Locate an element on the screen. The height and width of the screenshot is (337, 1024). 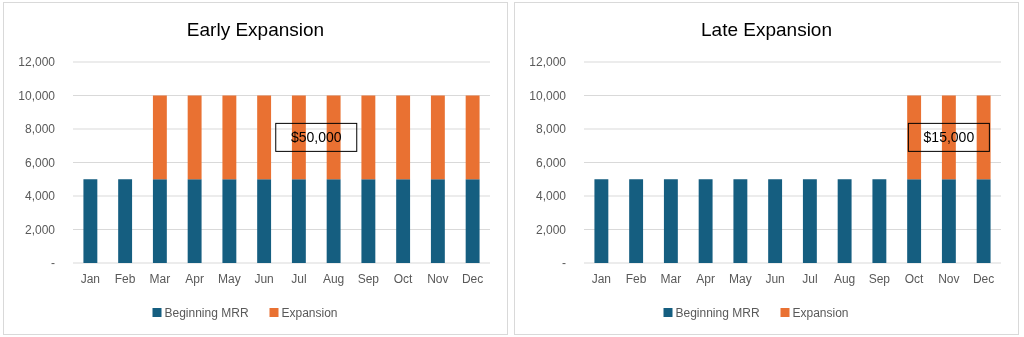
chart-title: Early Expansion is located at coordinates (255, 29).